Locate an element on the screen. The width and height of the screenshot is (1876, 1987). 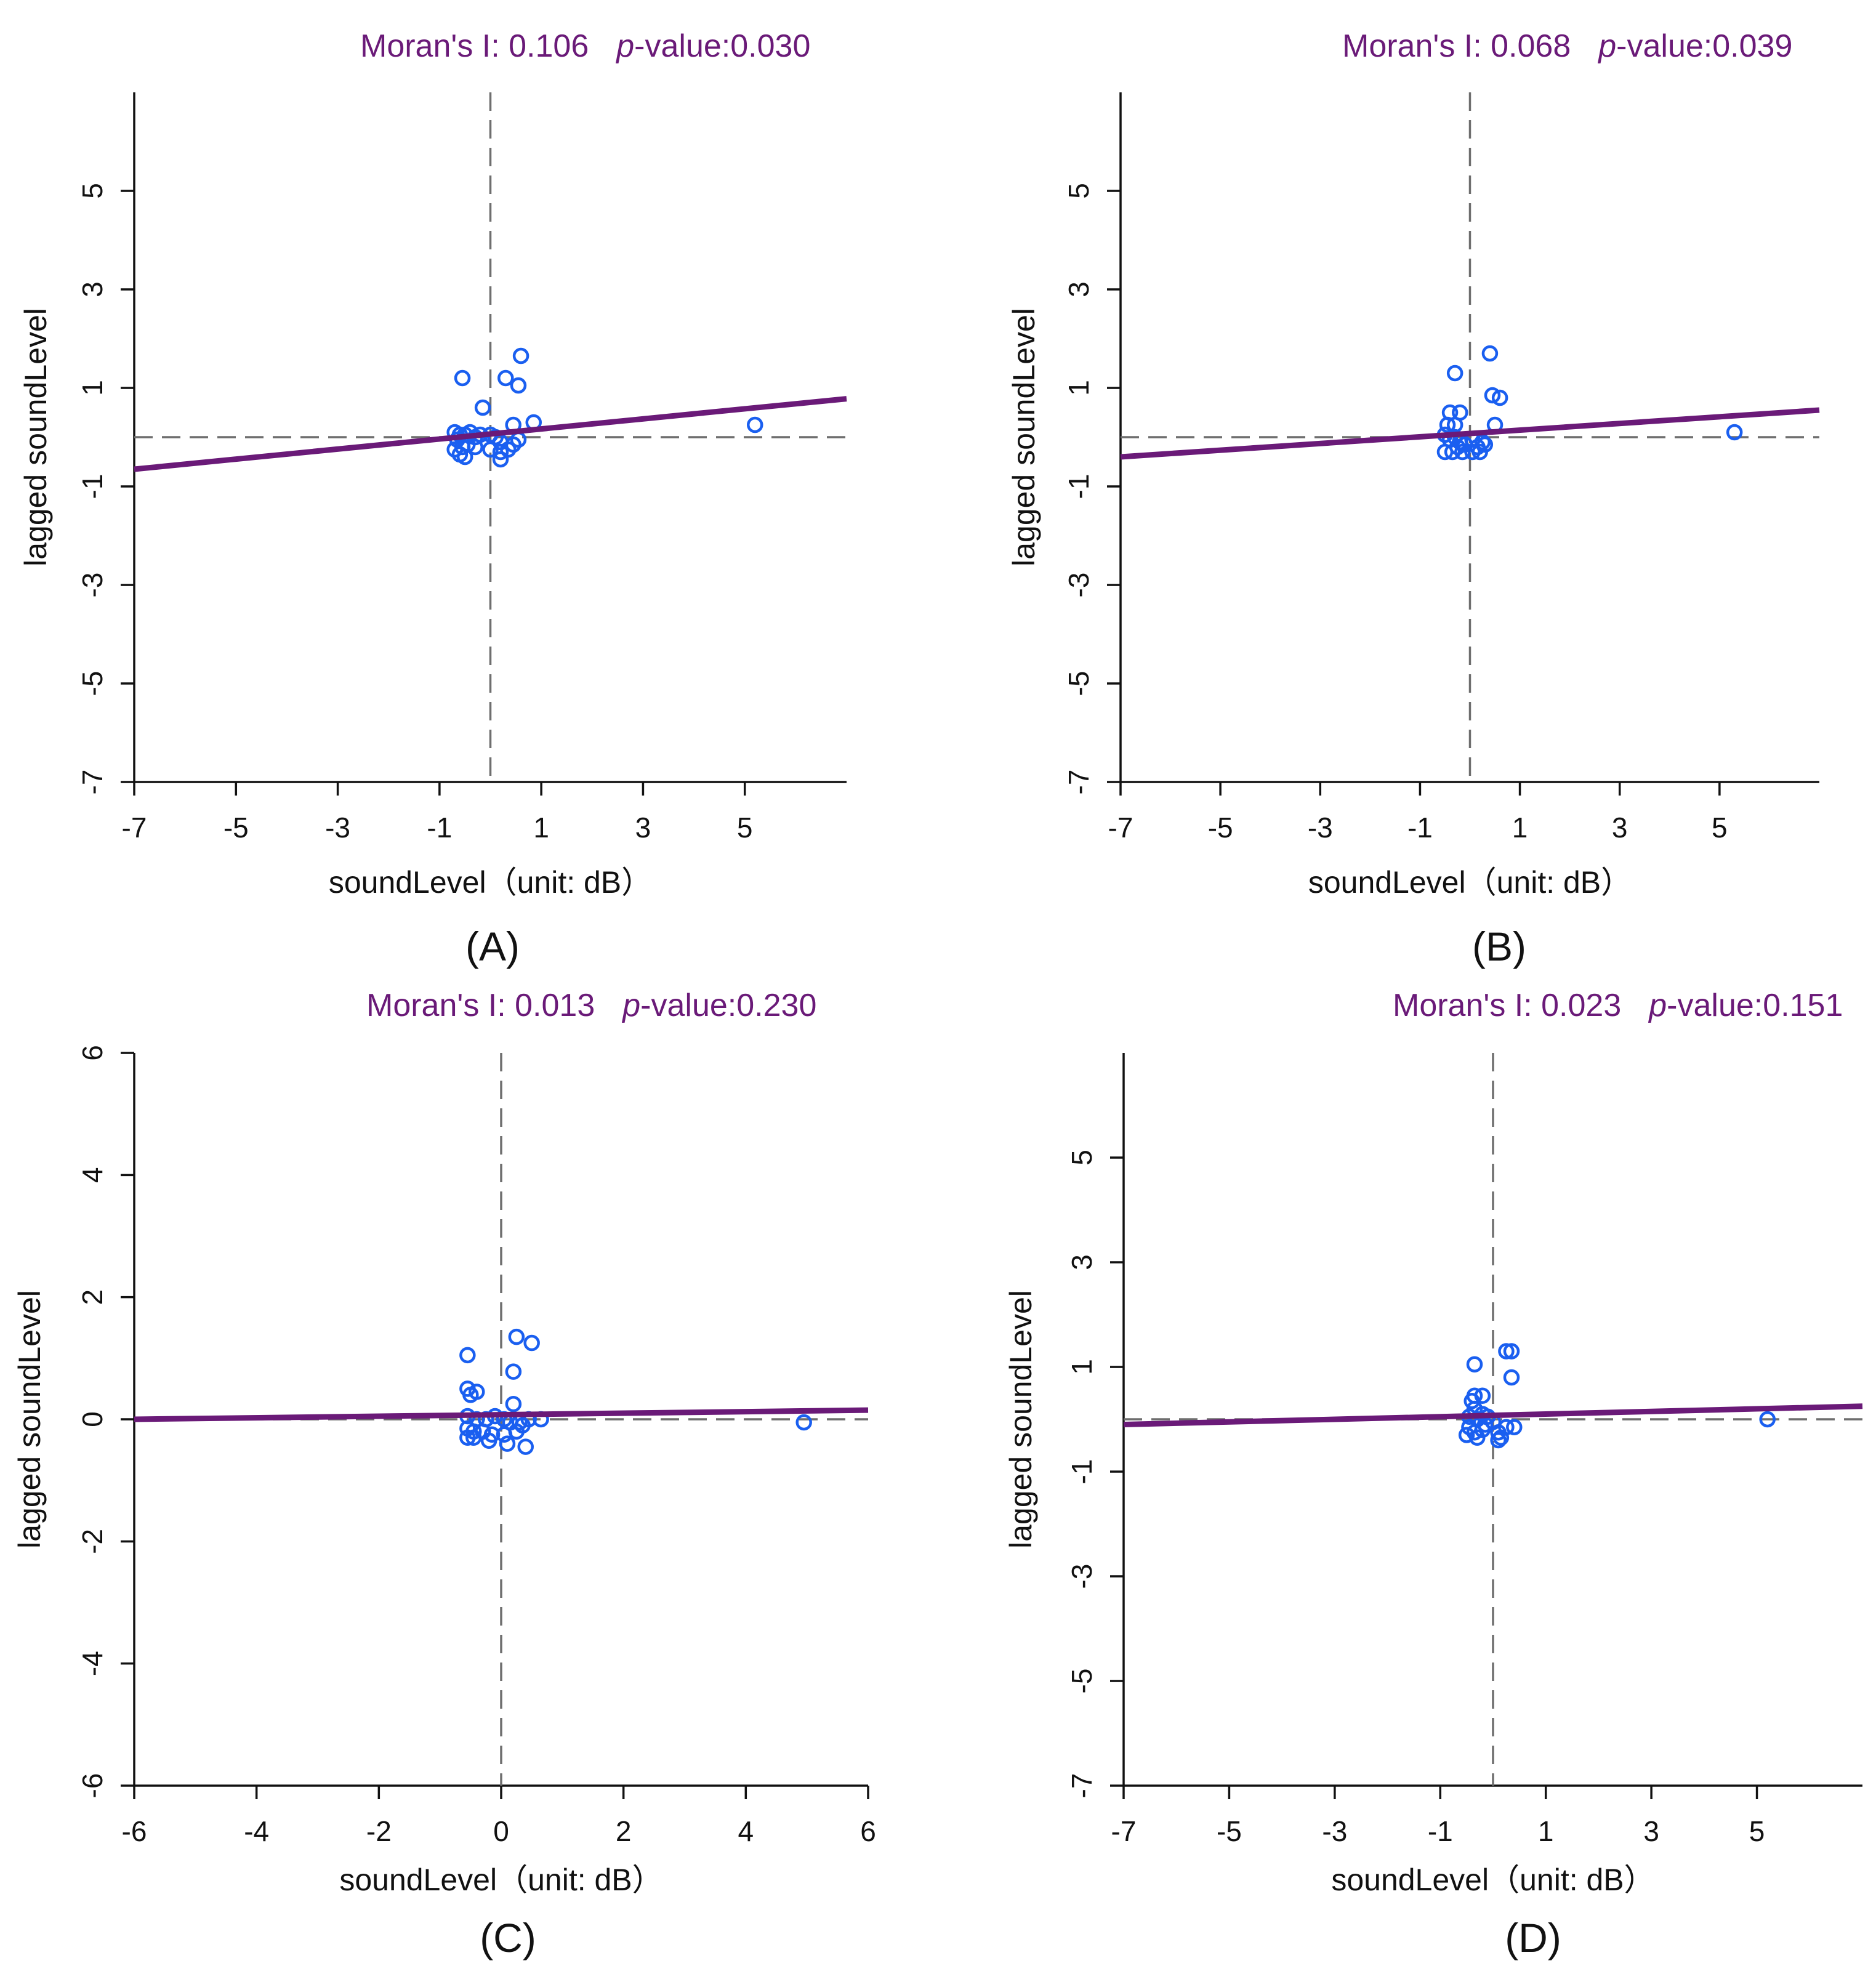
x-tick-label: 6 is located at coordinates (868, 1831).